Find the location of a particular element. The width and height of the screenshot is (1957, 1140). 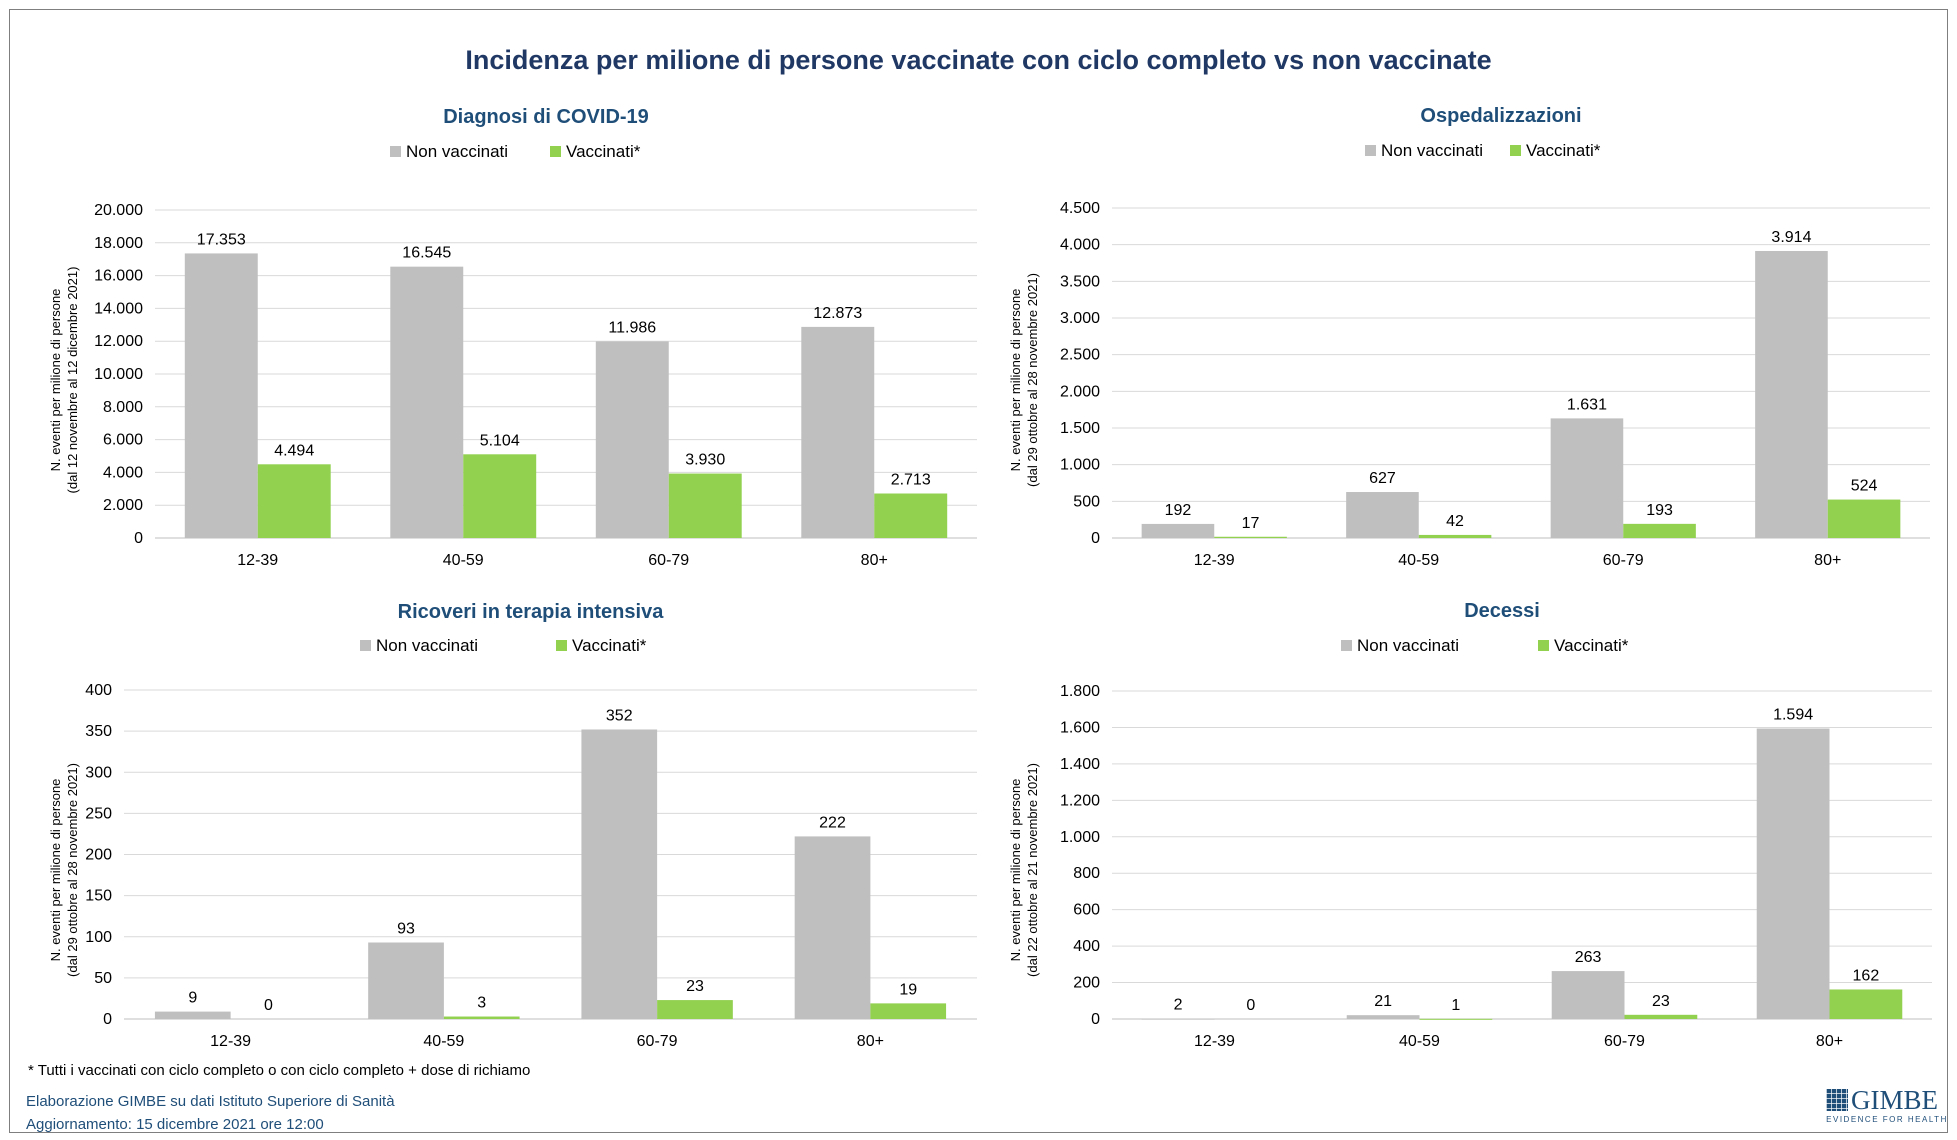

data-label: 0 is located at coordinates (268, 1005).